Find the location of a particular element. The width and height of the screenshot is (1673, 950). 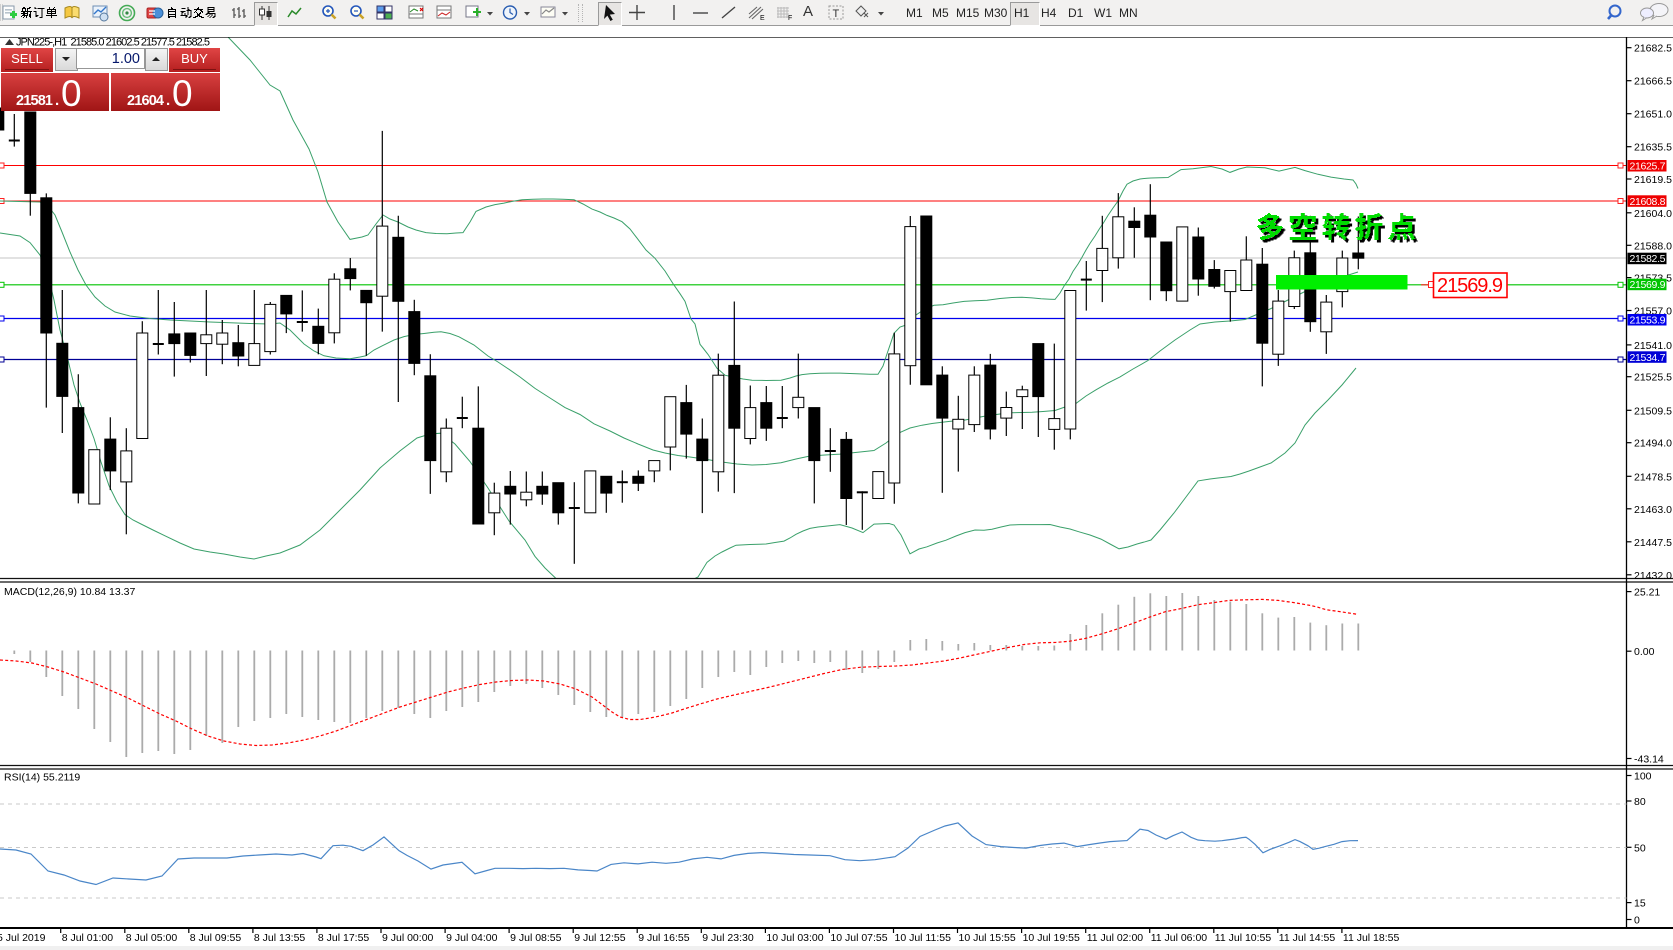

svg-text: 80 is located at coordinates (1640, 802).